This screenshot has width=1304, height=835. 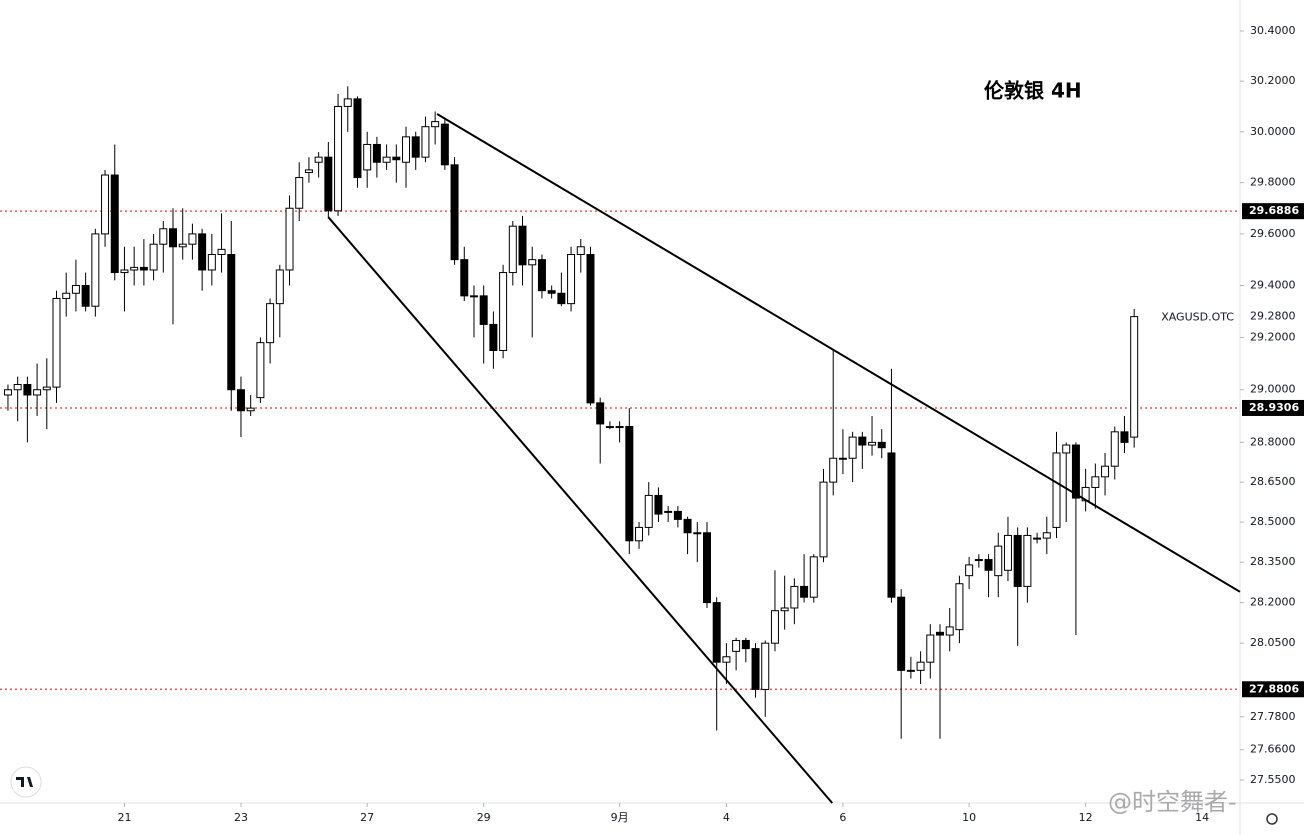 What do you see at coordinates (484, 817) in the screenshot?
I see `x-tick-label: 29` at bounding box center [484, 817].